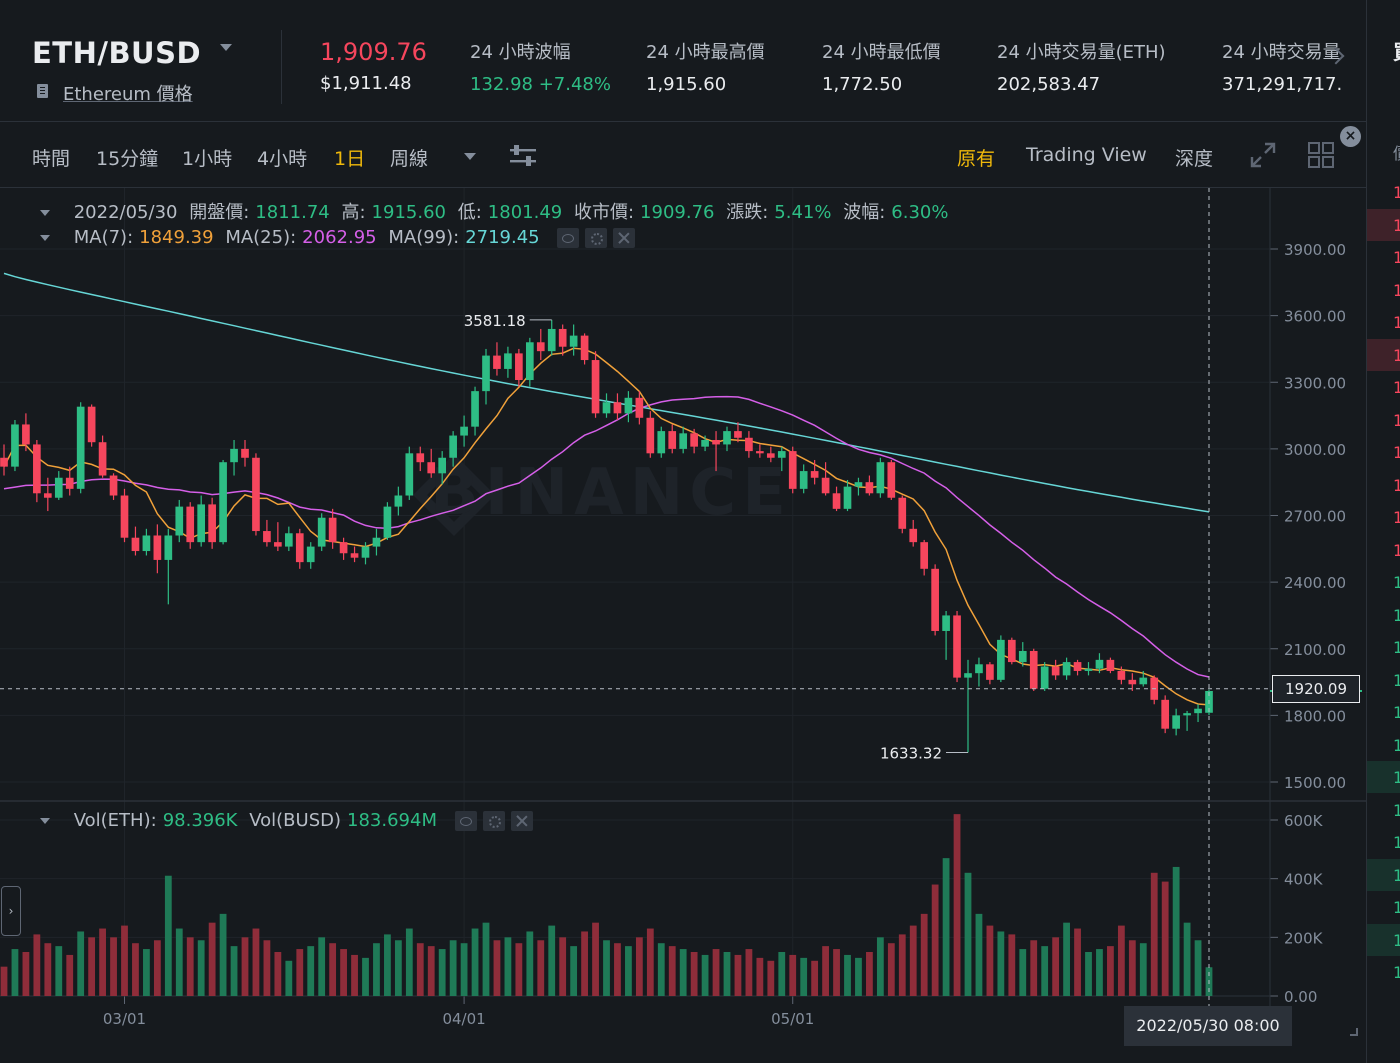  I want to click on tab-weekly: 周線, so click(409, 159).